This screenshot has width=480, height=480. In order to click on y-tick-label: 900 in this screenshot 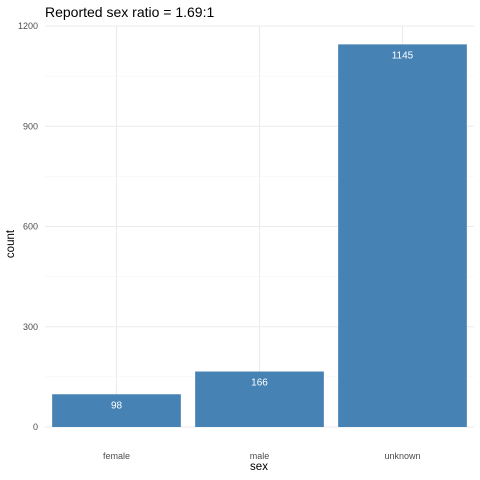, I will do `click(30, 126)`.